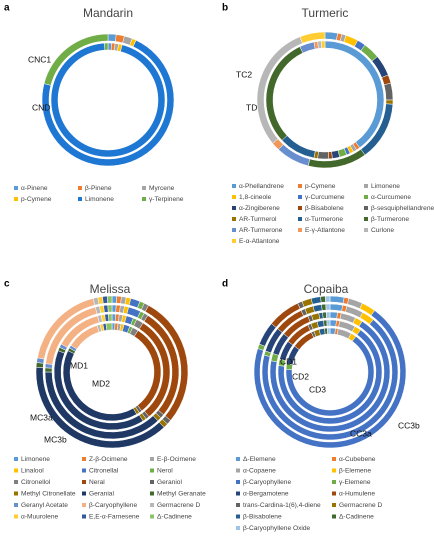 Image resolution: width=434 pixels, height=550 pixels. I want to click on legend-label: α-Muurolene, so click(39, 516).